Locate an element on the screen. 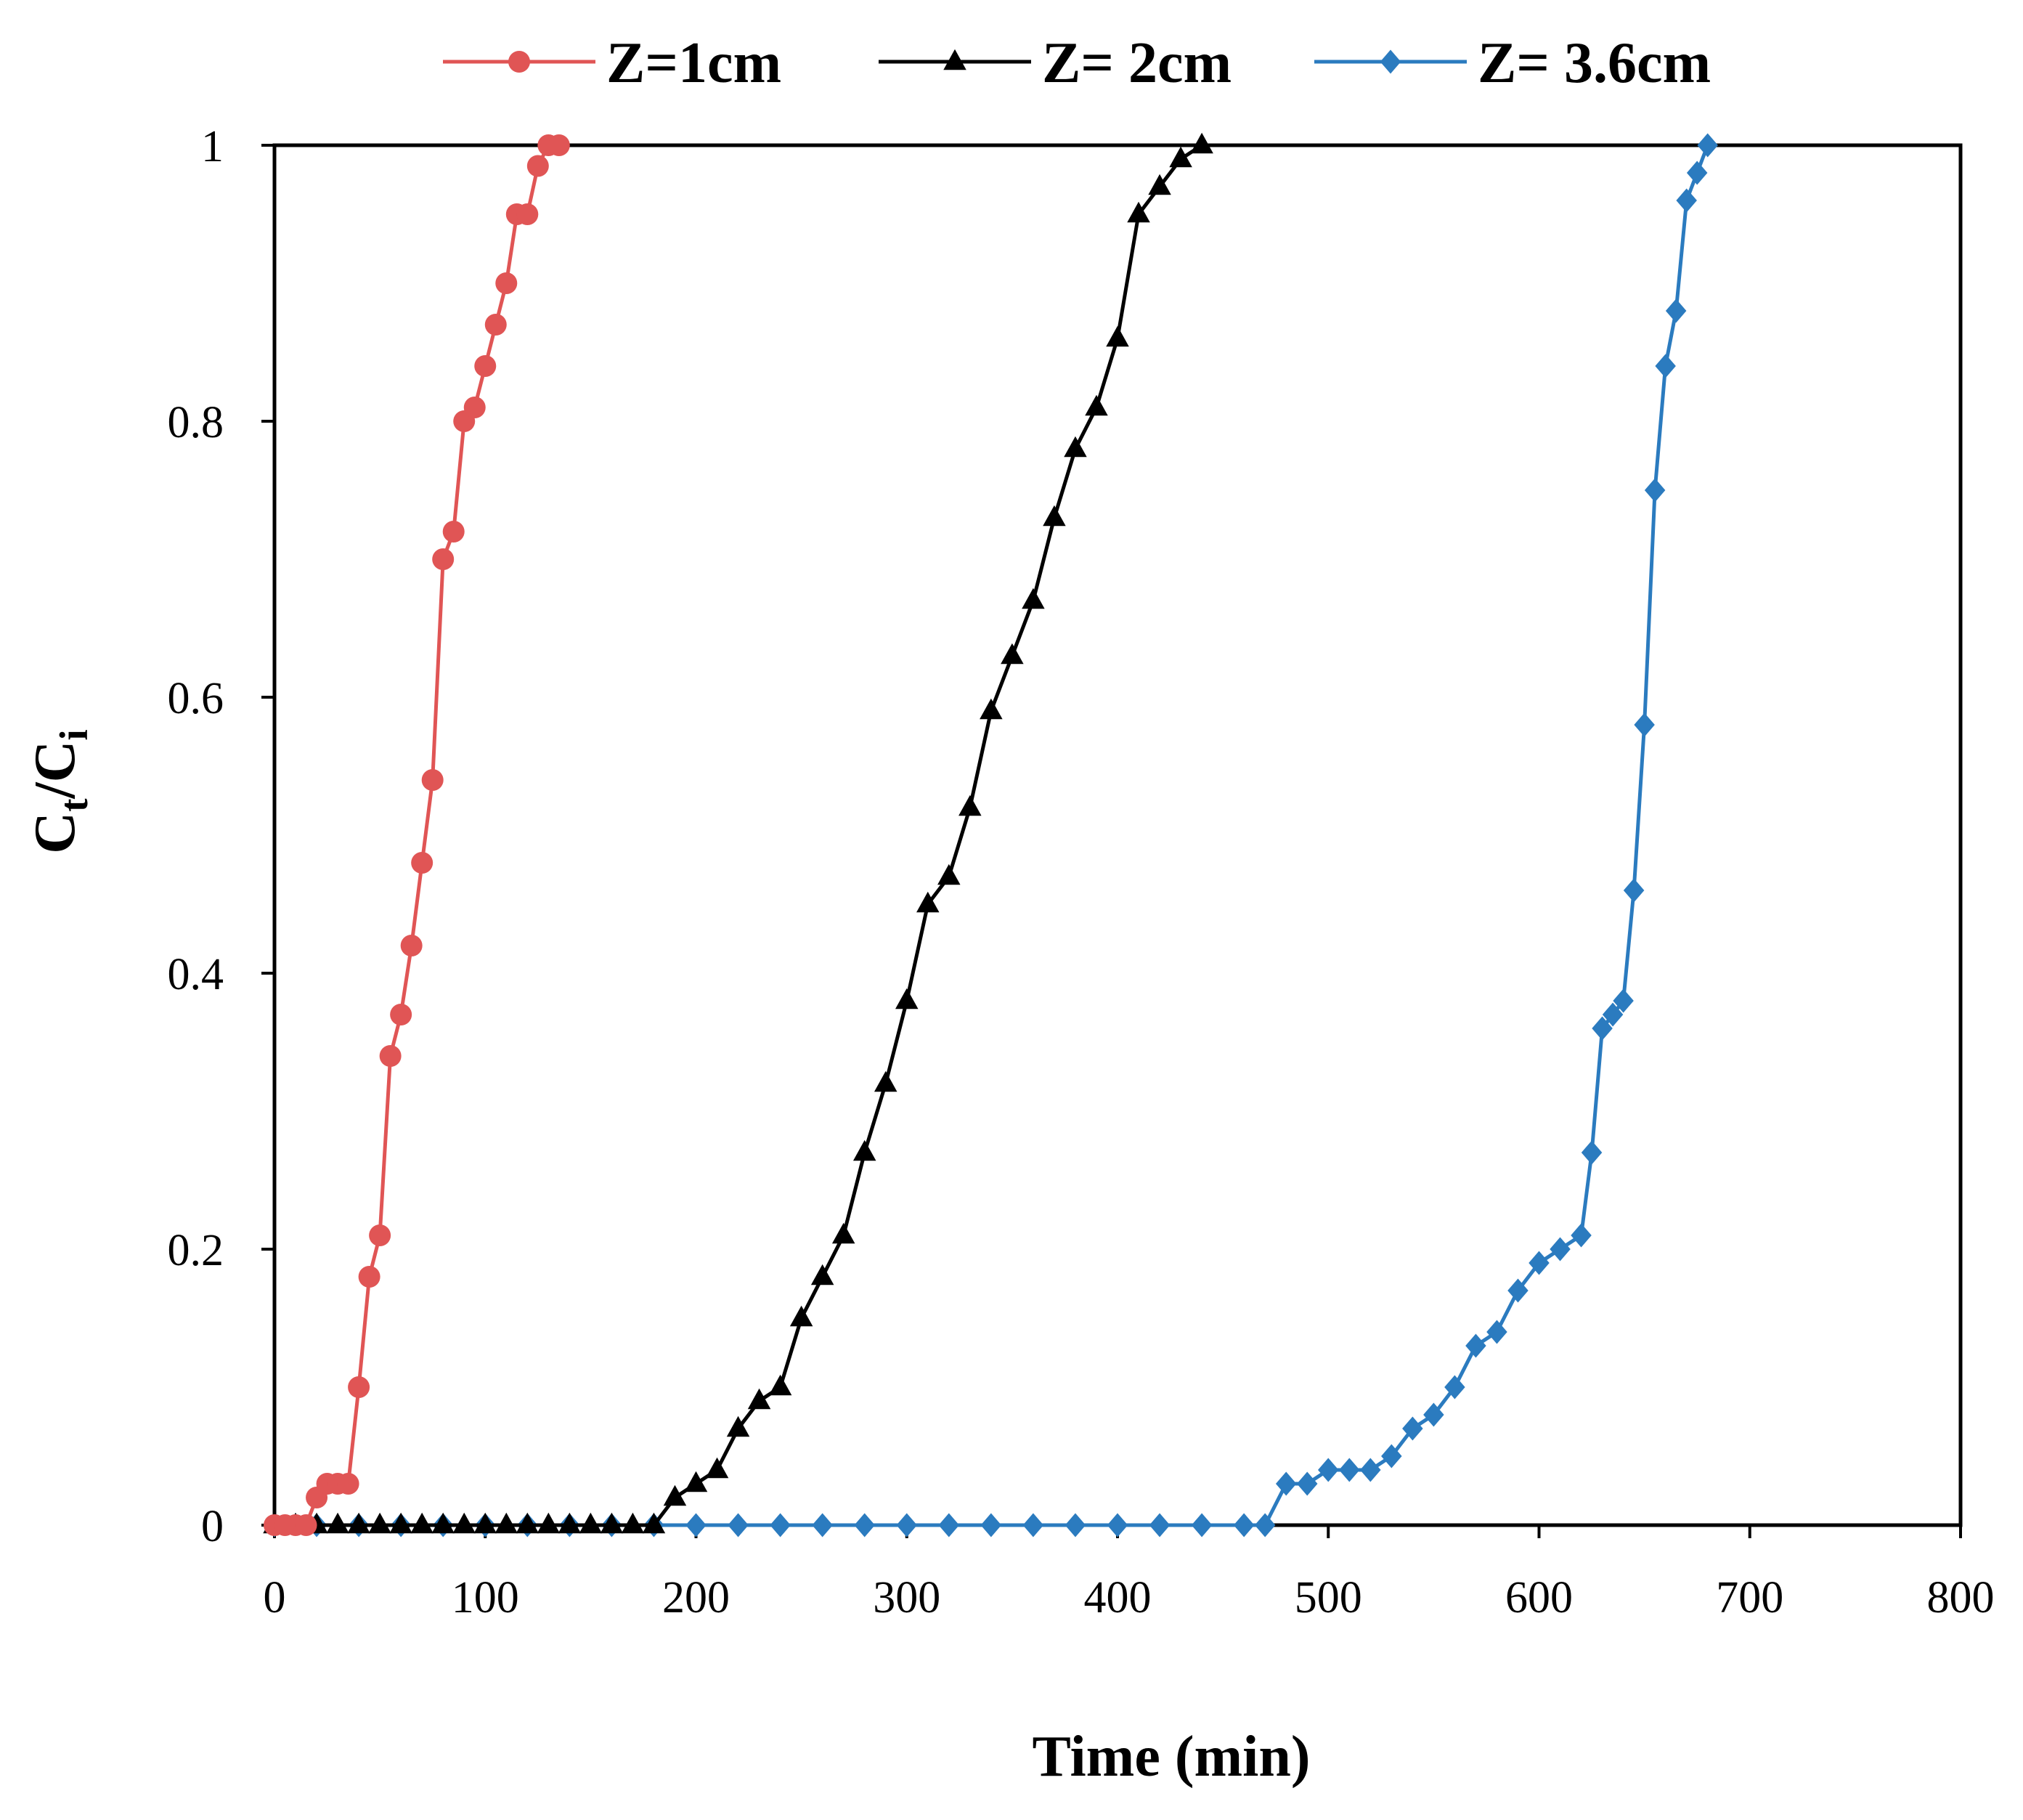  x-tick-label: 300 is located at coordinates (906, 1597).